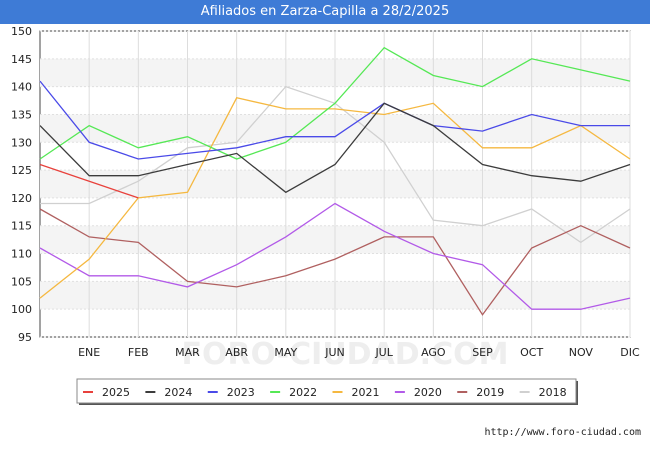  Describe the element at coordinates (326, 391) in the screenshot. I see `legend-box` at that location.